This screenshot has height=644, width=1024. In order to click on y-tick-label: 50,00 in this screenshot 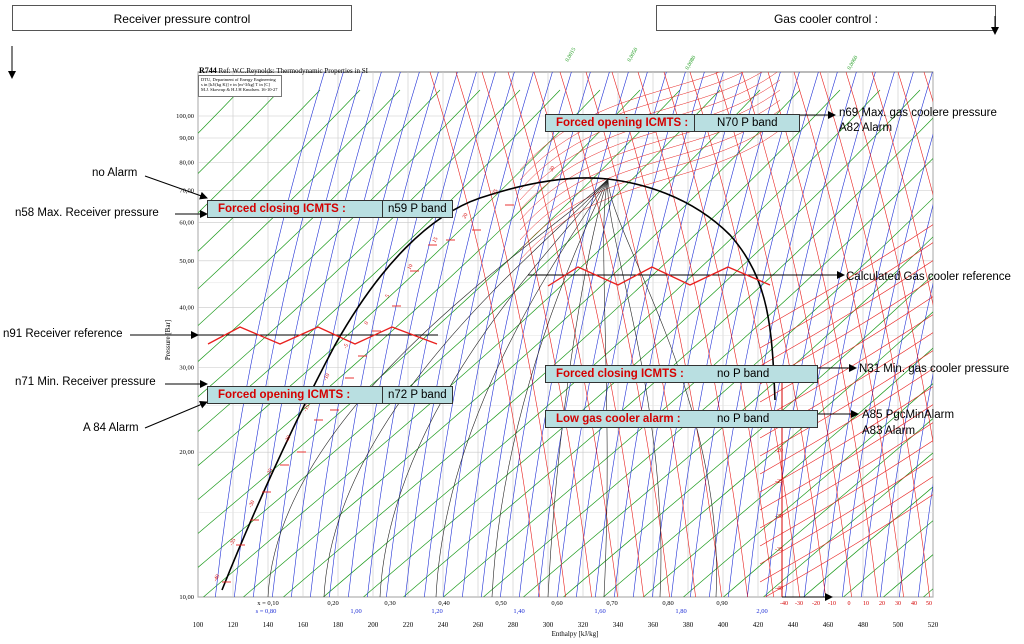, I will do `click(186, 261)`.